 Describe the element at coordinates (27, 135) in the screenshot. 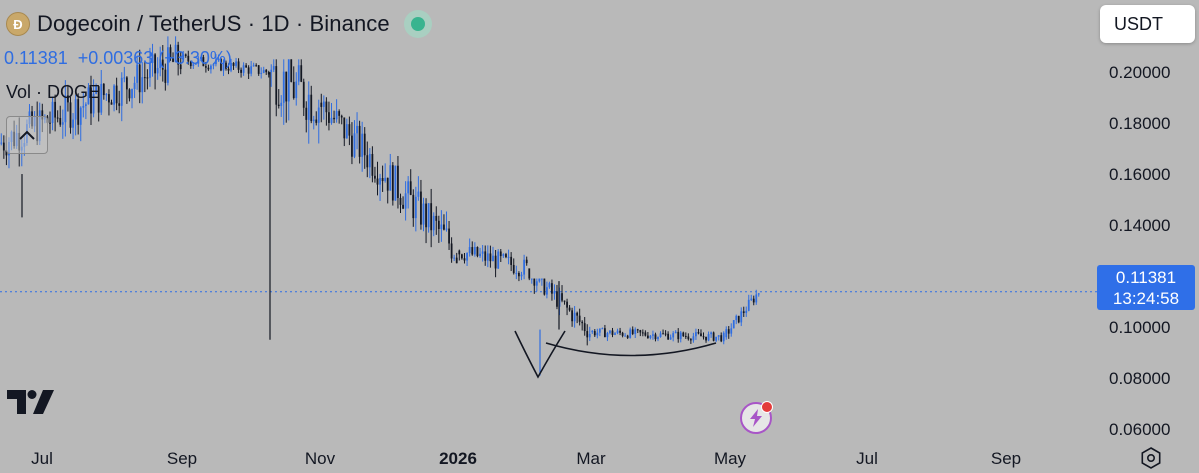

I see `collapse-indicators-button` at that location.